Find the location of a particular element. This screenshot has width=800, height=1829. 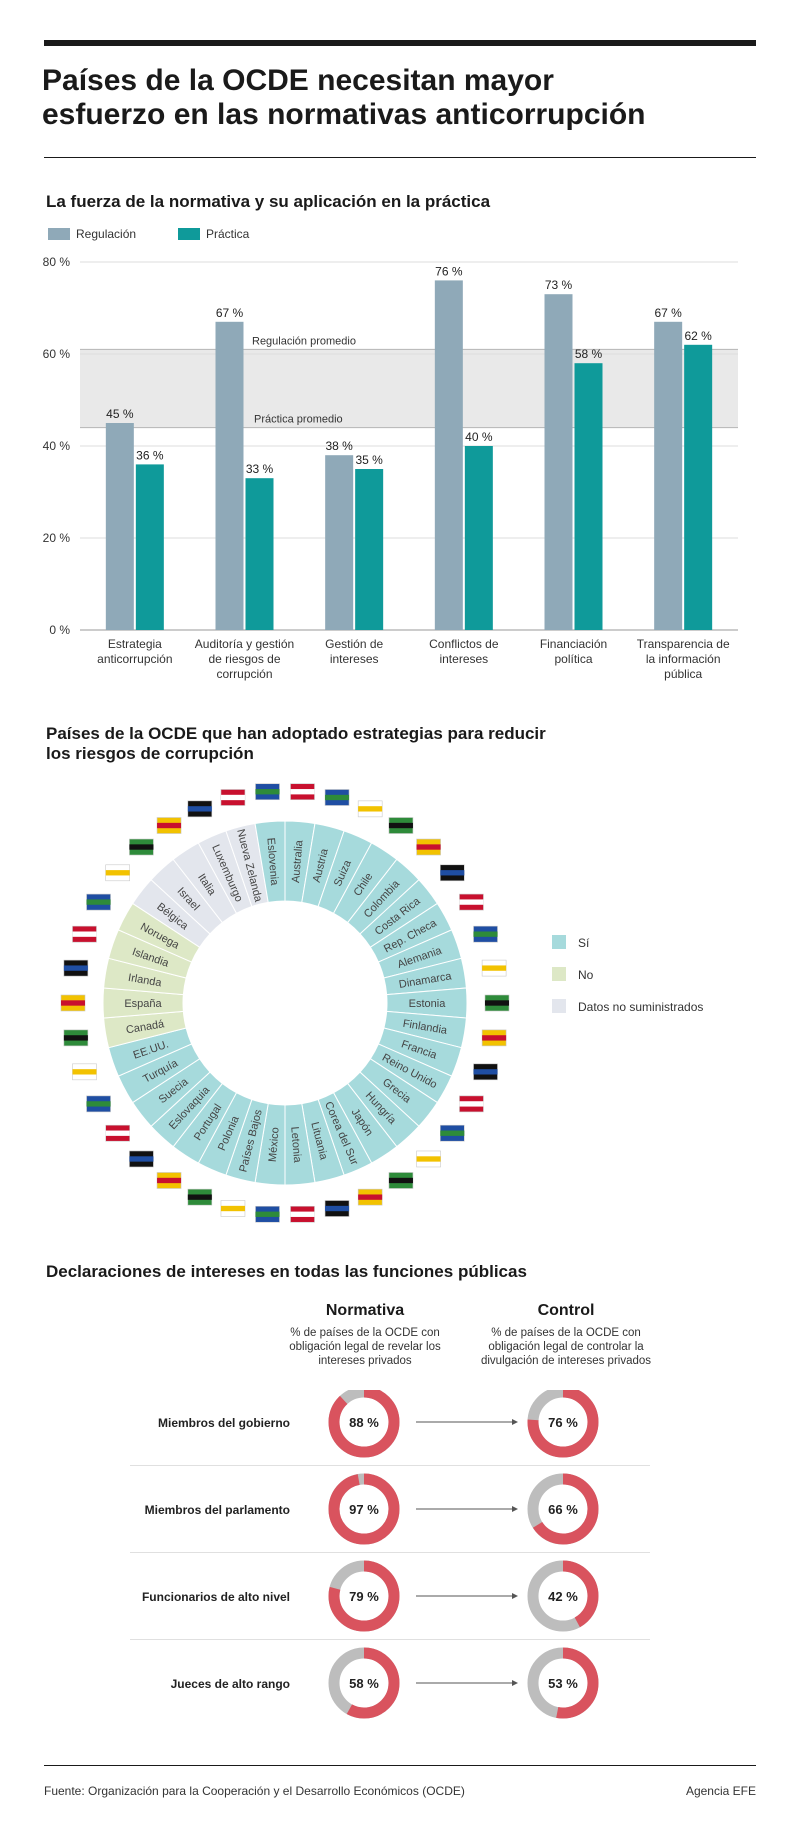

y-tick-label: 20 % is located at coordinates (57, 538).